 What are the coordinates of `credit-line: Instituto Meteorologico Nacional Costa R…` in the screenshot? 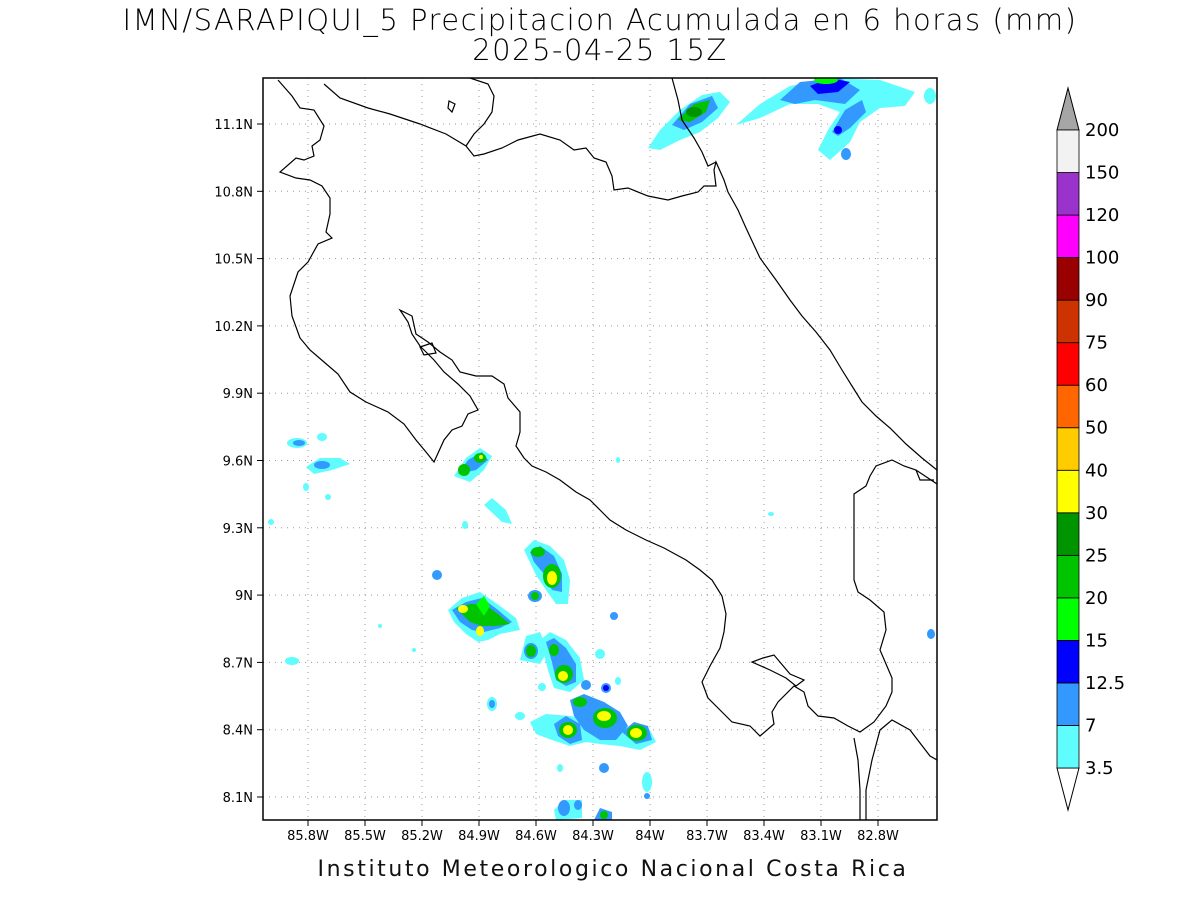 It's located at (613, 869).